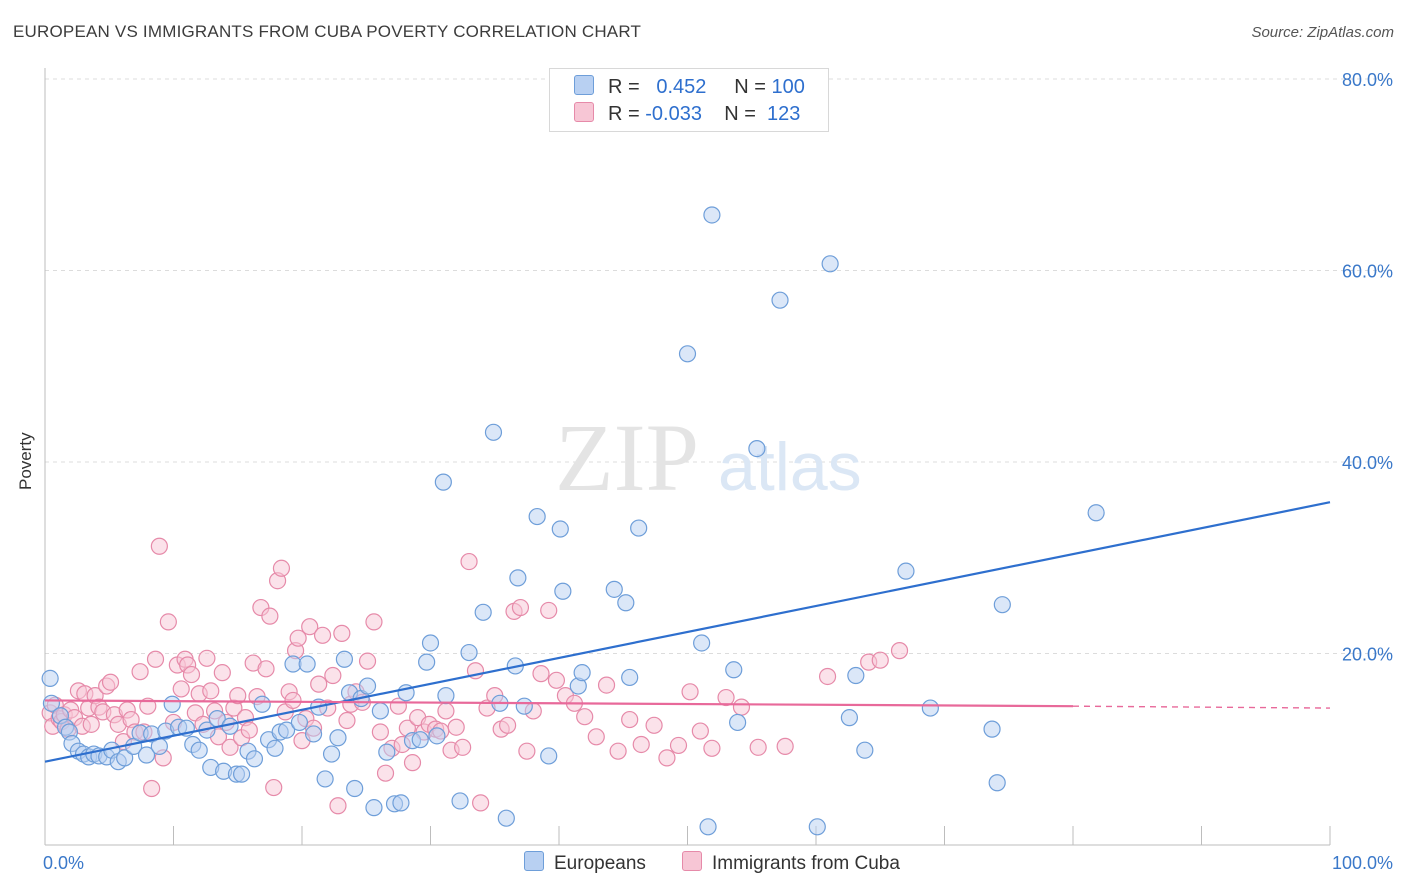  I want to click on legend-row-cuba: R = -0.033 N = 123, so click(687, 115).